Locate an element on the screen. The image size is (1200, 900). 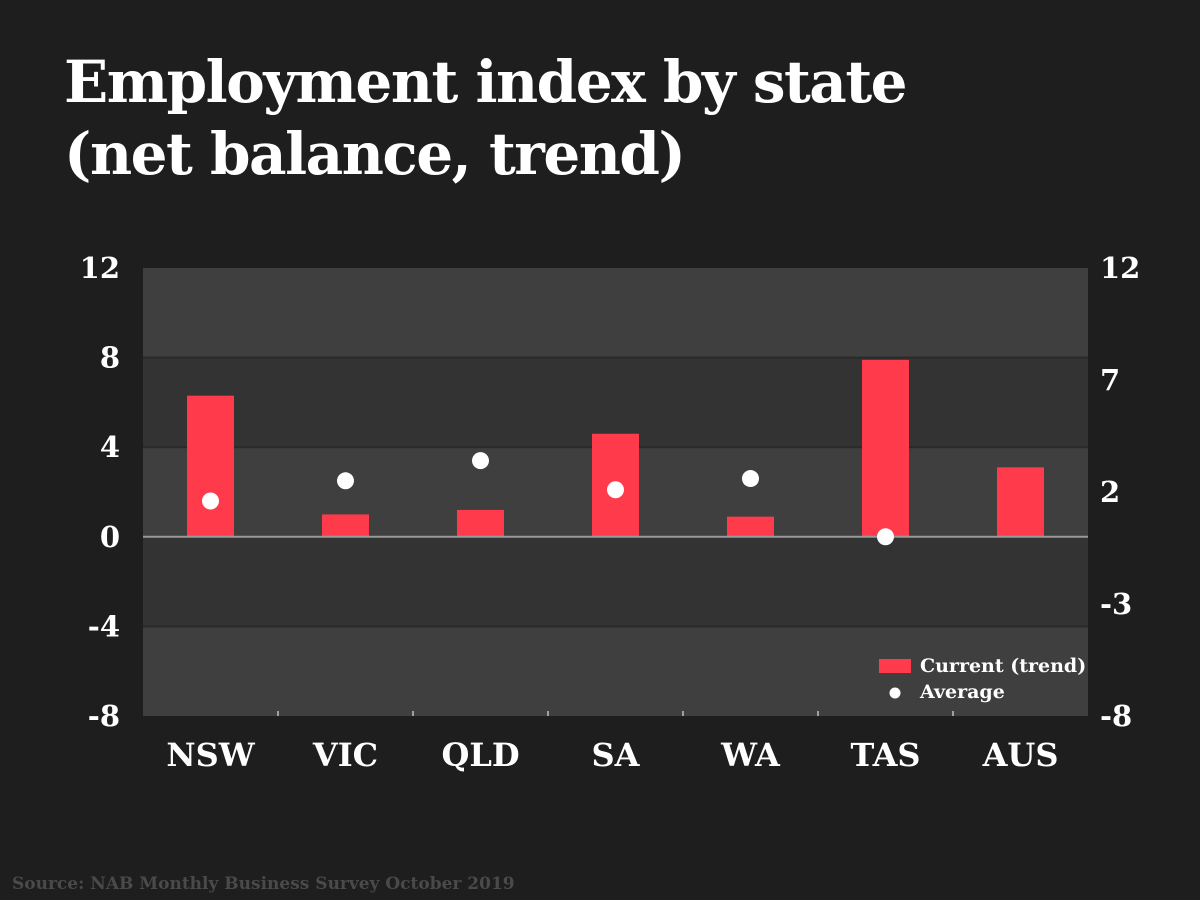
y-tick-left: 4 is located at coordinates (110, 447).